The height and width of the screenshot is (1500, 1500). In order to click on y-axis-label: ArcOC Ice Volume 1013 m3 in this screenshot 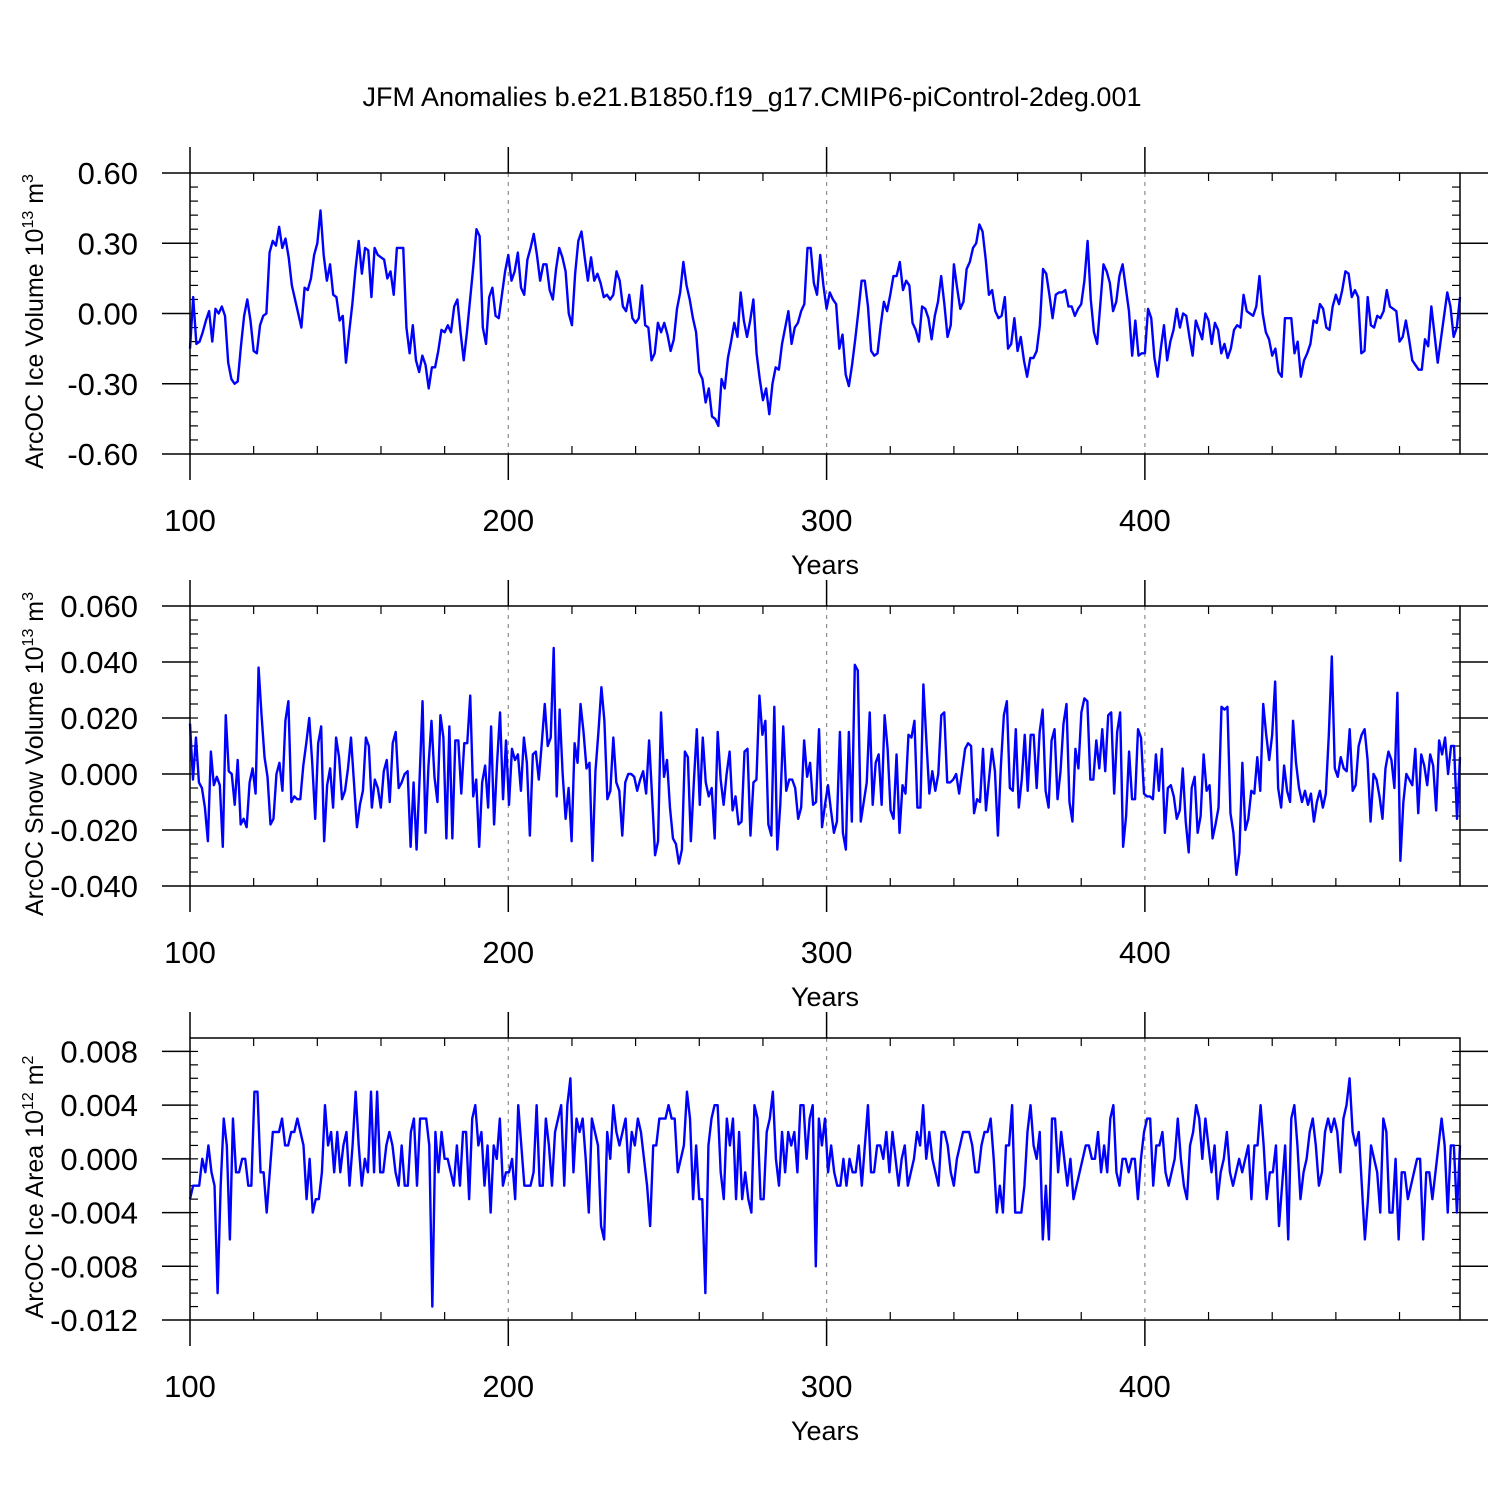, I will do `click(34, 321)`.